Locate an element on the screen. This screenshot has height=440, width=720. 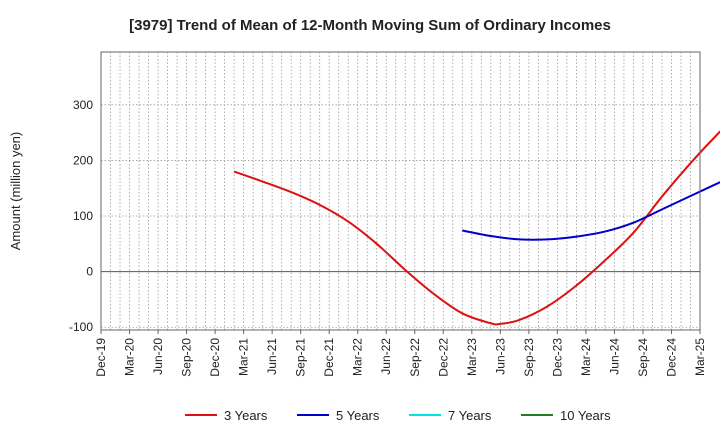
x-tick-label: Dec-19 is located at coordinates (101, 357).